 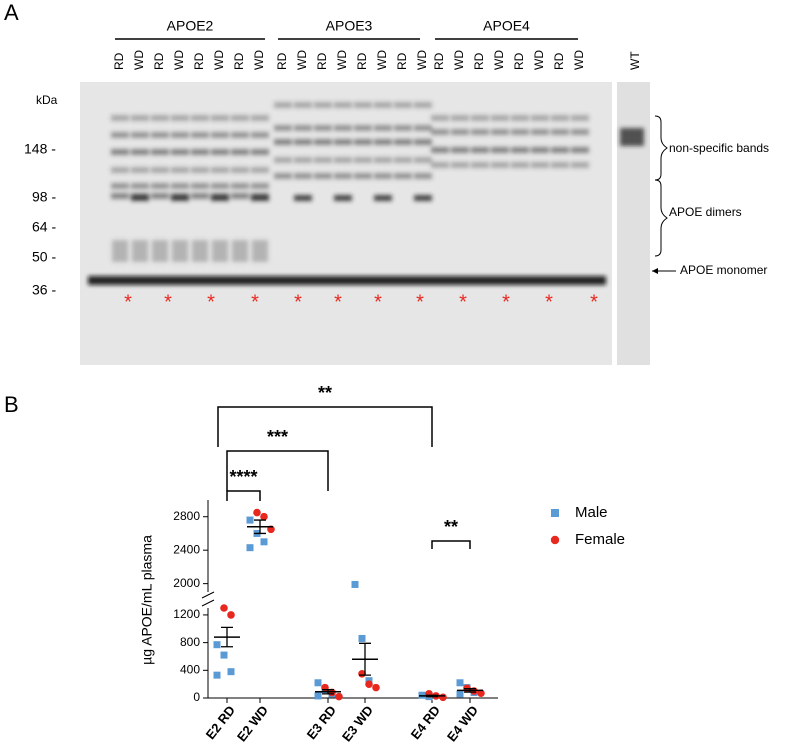 What do you see at coordinates (44, 257) in the screenshot?
I see `mw-marker: 50 -` at bounding box center [44, 257].